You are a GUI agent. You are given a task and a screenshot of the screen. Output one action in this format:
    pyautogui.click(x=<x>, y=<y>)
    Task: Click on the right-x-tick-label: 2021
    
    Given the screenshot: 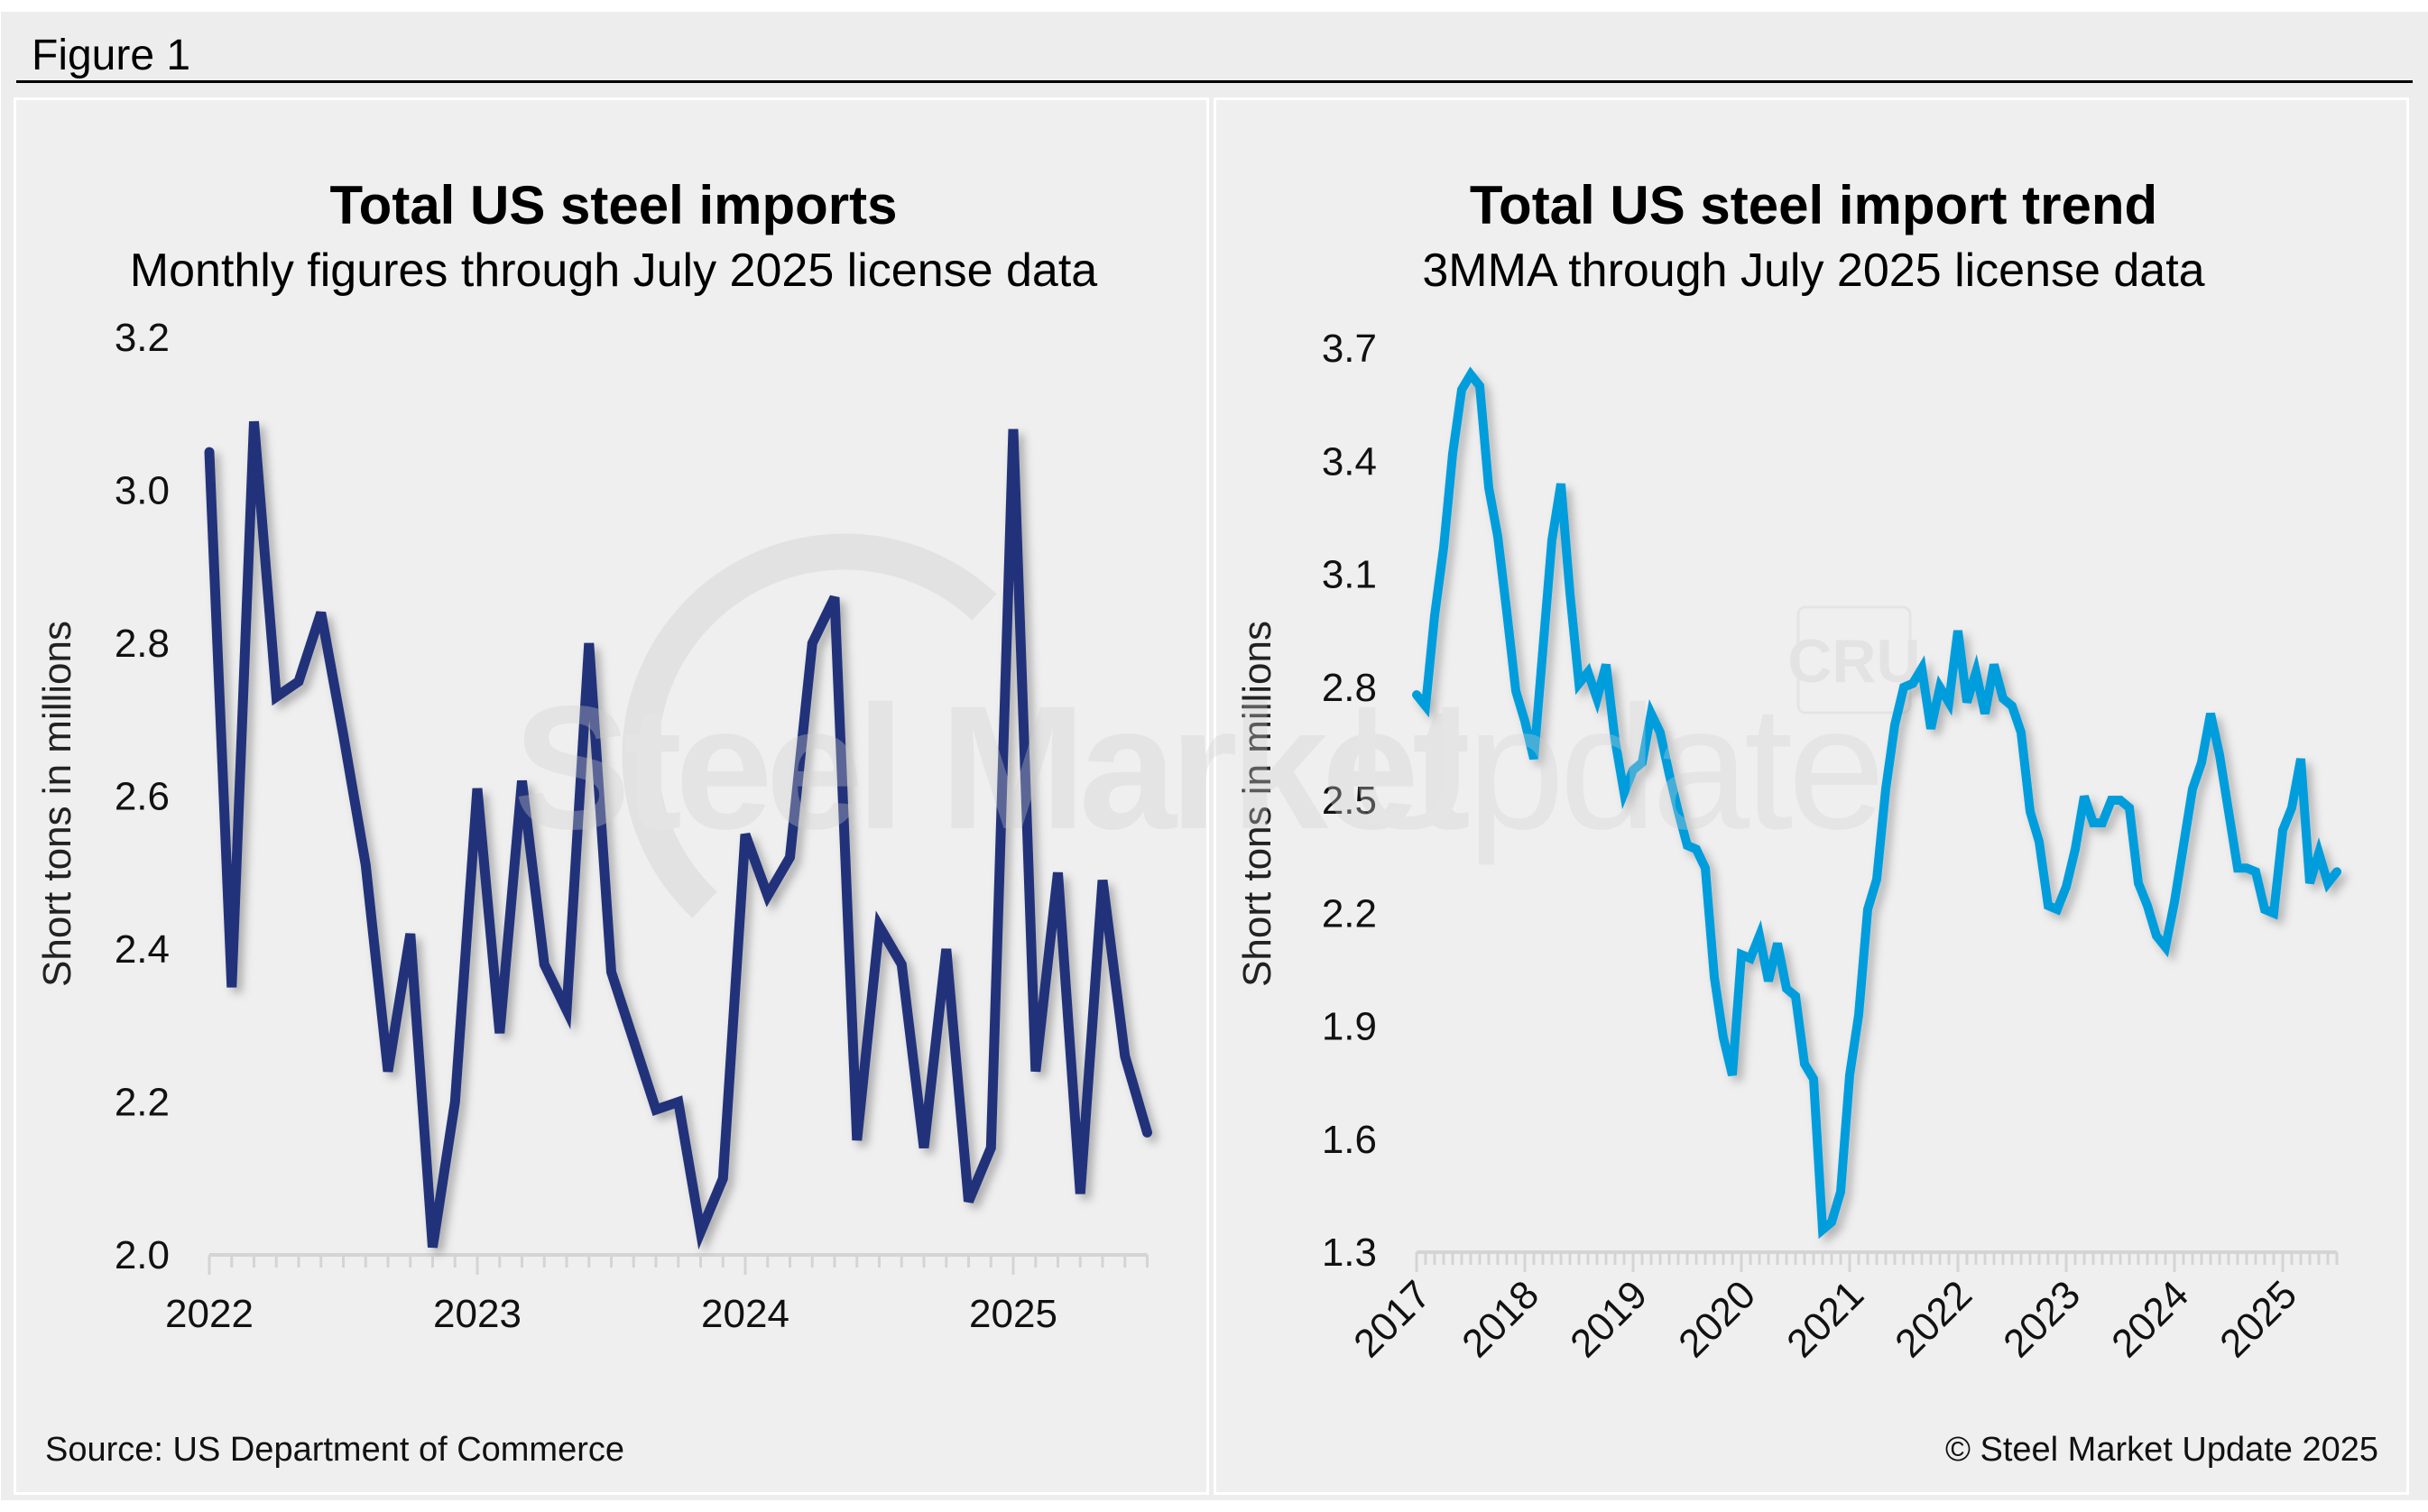 What is the action you would take?
    pyautogui.click(x=1825, y=1319)
    